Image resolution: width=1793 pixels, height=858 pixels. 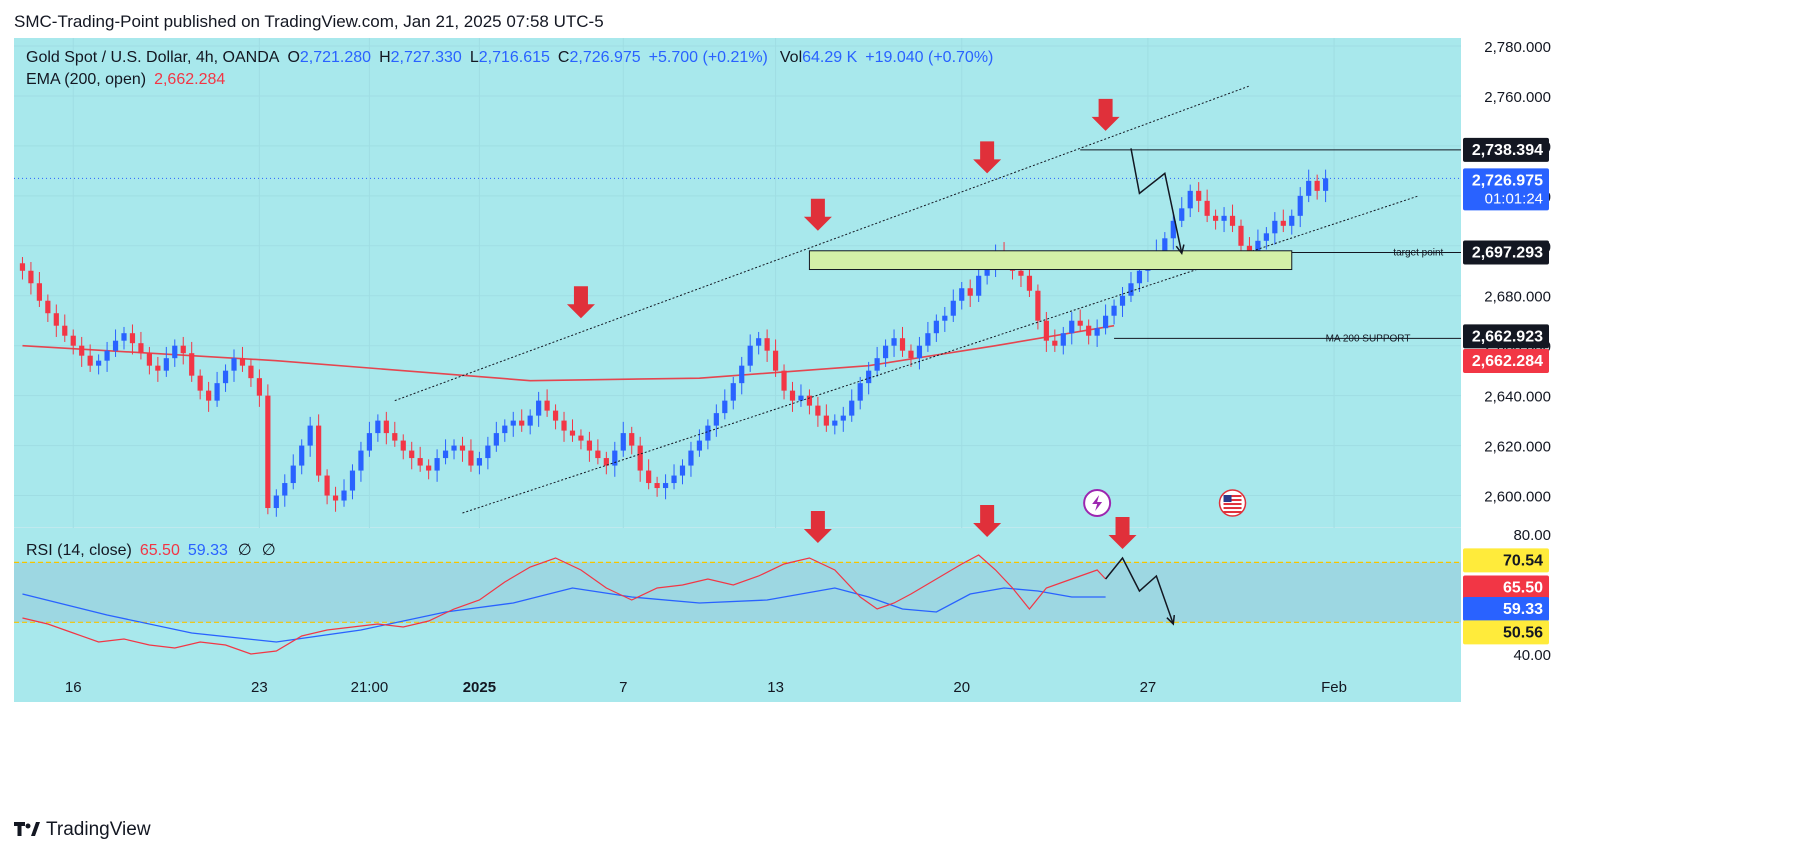 I want to click on us-flag-icon-stripe, so click(x=1232, y=512).